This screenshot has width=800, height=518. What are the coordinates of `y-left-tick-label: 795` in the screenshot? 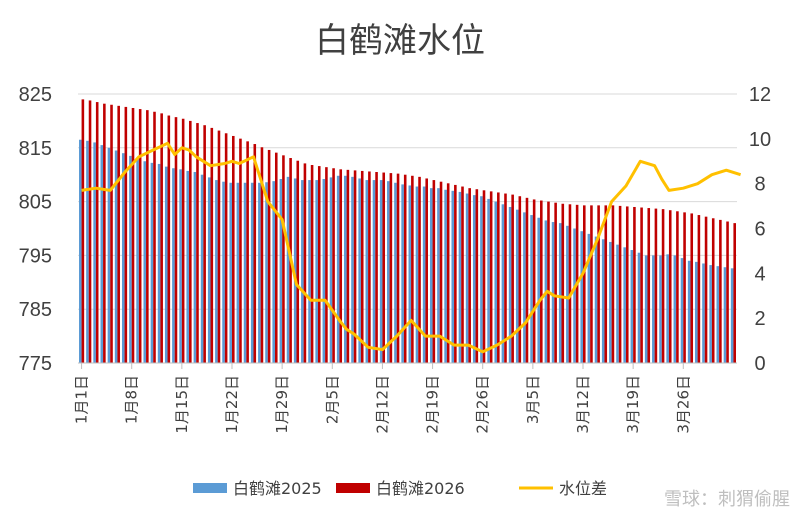 It's located at (35, 256).